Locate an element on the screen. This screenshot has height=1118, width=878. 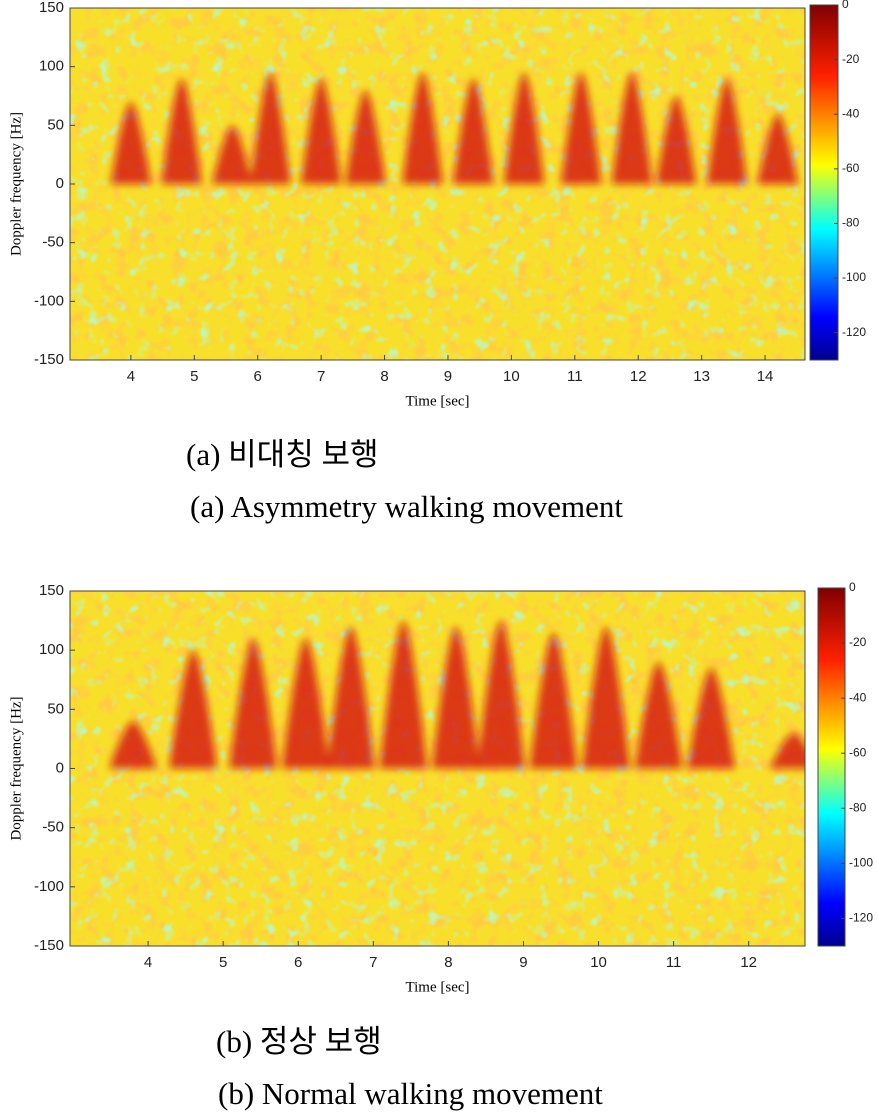
subcaption: (b) Normal walking movement is located at coordinates (410, 1093).